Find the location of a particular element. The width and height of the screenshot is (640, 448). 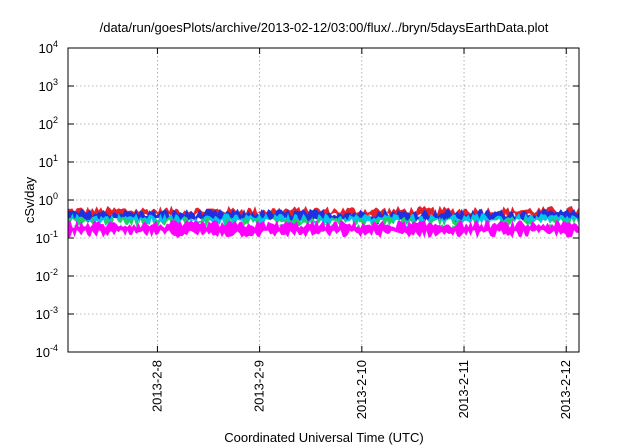

y-axis-label: cSv/day is located at coordinates (29, 199).